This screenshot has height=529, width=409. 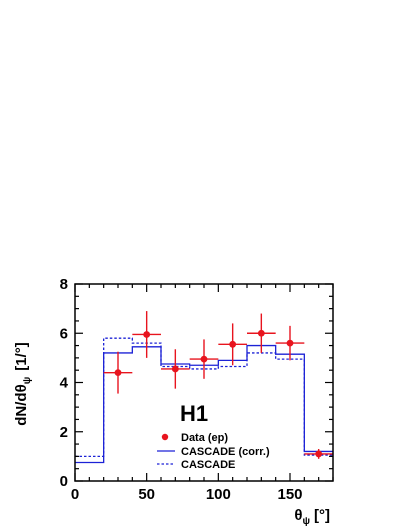 What do you see at coordinates (225, 452) in the screenshot?
I see `legend-label-cascade-corr: CASCADE (corr.)` at bounding box center [225, 452].